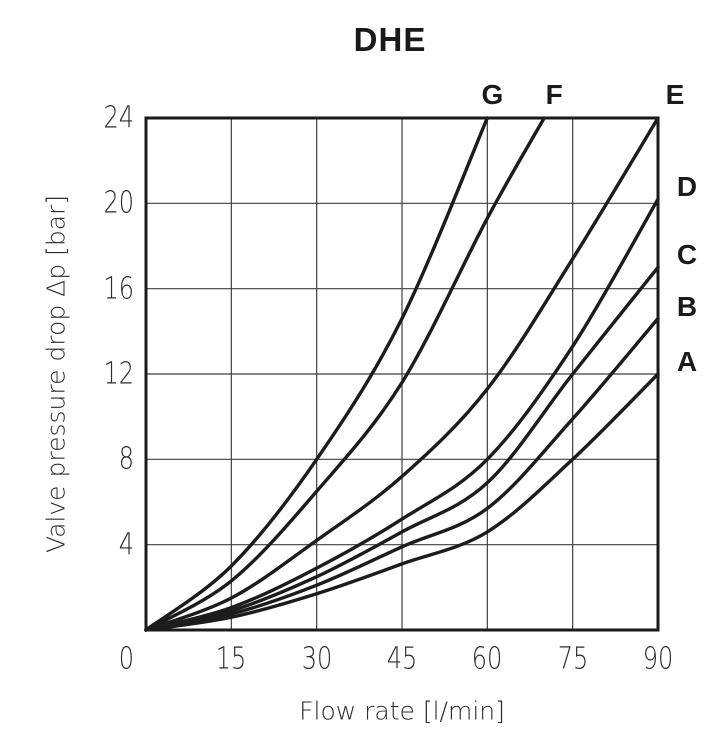 The image size is (723, 753). I want to click on x-axis-label: Flow rate [l/min], so click(402, 711).